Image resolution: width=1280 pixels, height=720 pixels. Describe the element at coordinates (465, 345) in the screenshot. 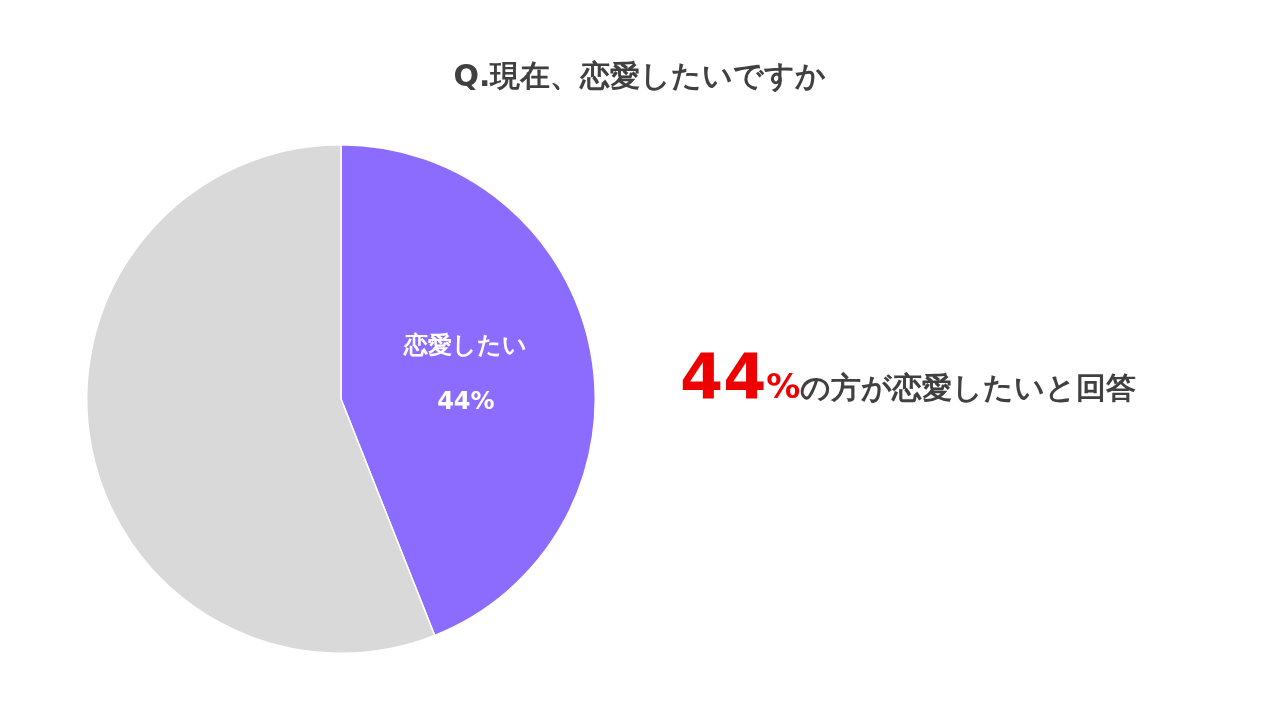

I see `slice-label: 恋愛したい` at that location.